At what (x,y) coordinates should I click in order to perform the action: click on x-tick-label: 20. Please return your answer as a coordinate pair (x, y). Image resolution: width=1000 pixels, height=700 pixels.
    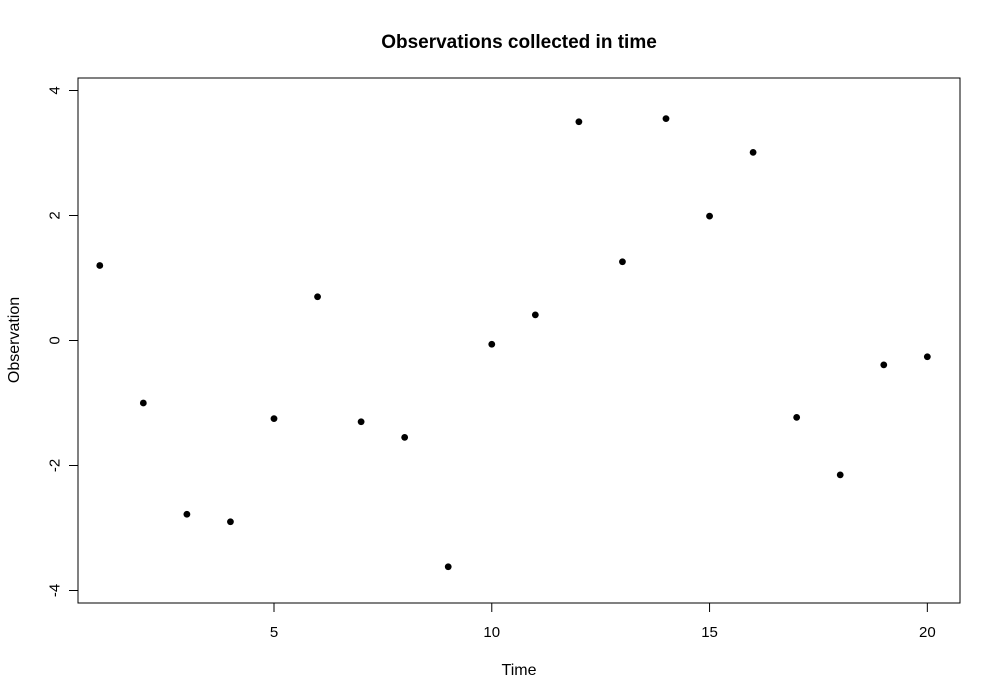
    Looking at the image, I should click on (927, 632).